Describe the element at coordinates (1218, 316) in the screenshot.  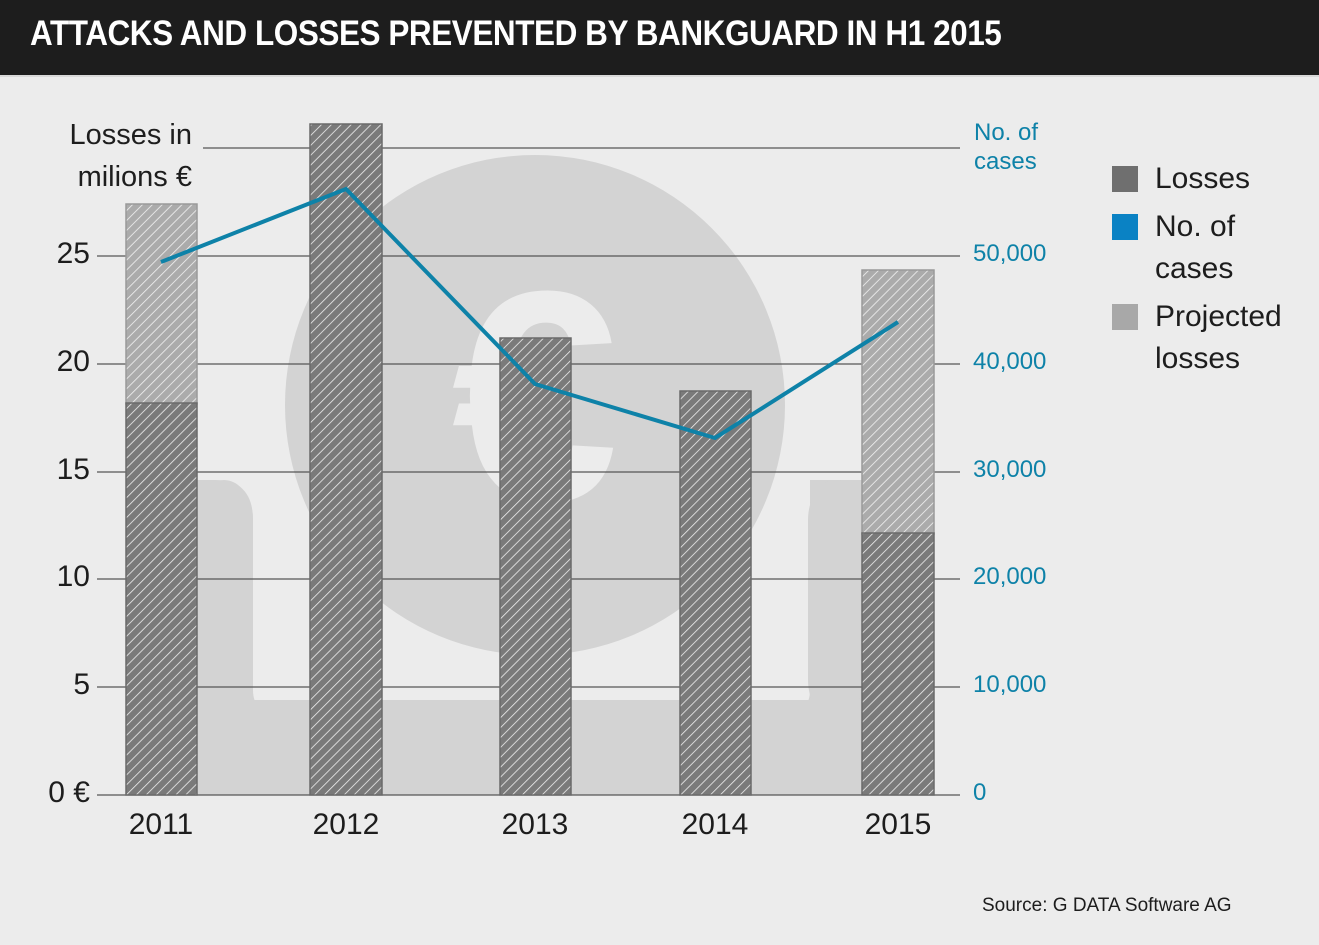
I see `legend-label-projected-line1: Projected` at that location.